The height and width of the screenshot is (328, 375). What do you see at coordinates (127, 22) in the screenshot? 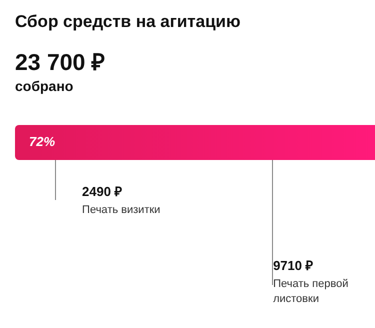
I see `text: Сбор средств на агитацию` at bounding box center [127, 22].